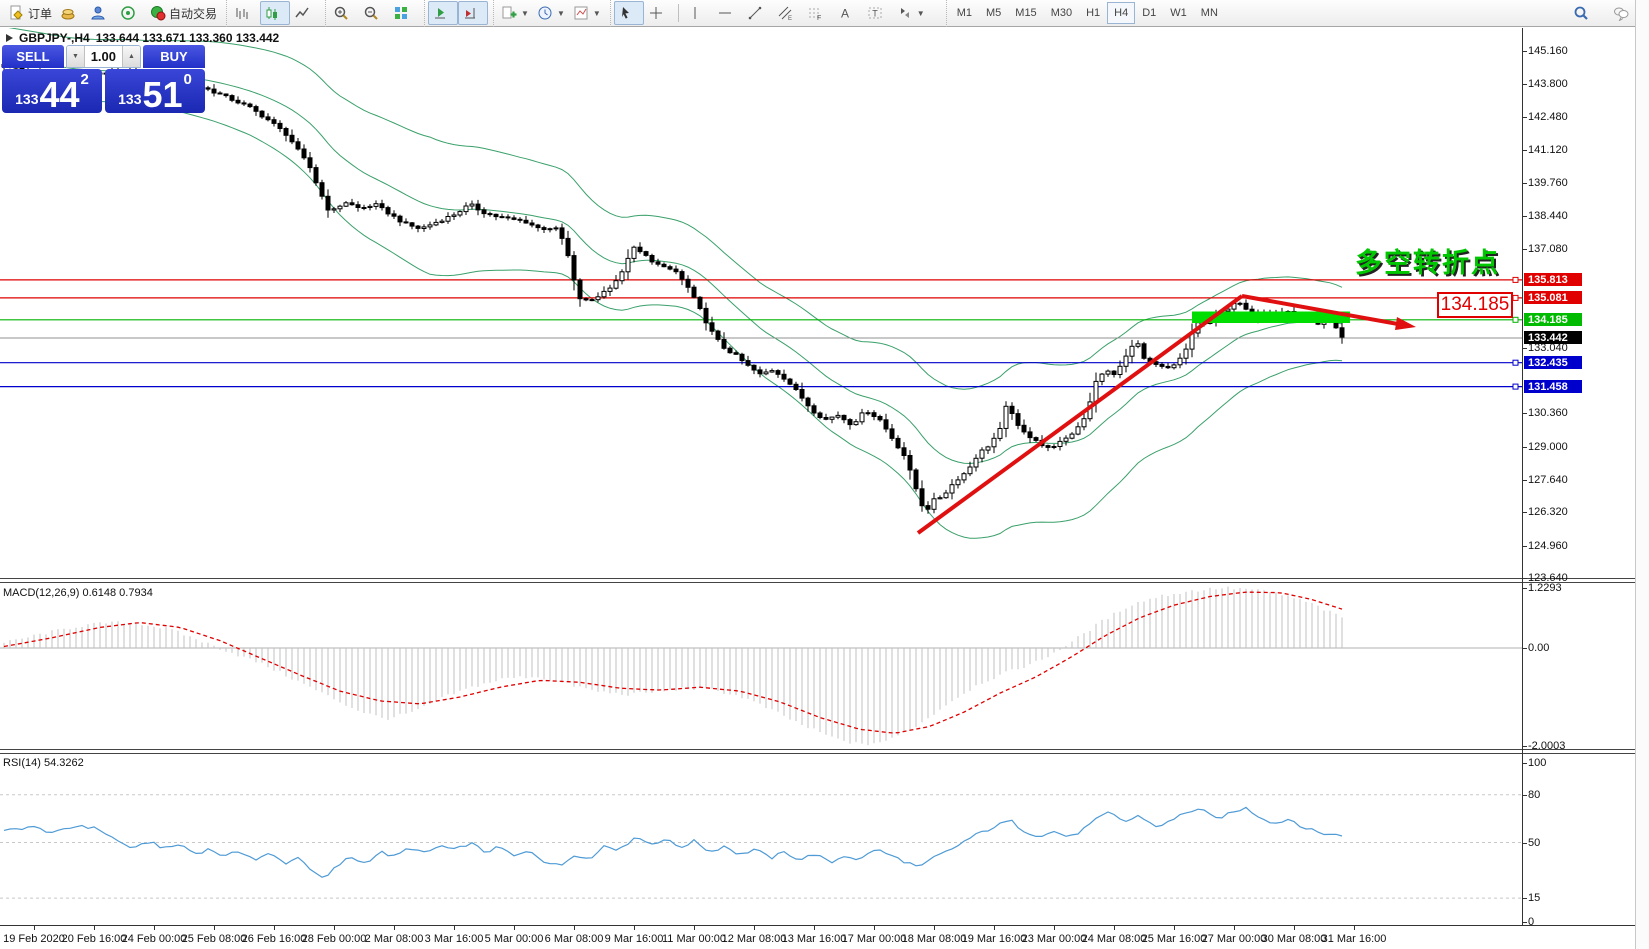  I want to click on price-chip-131.458: 131.458, so click(1553, 386).